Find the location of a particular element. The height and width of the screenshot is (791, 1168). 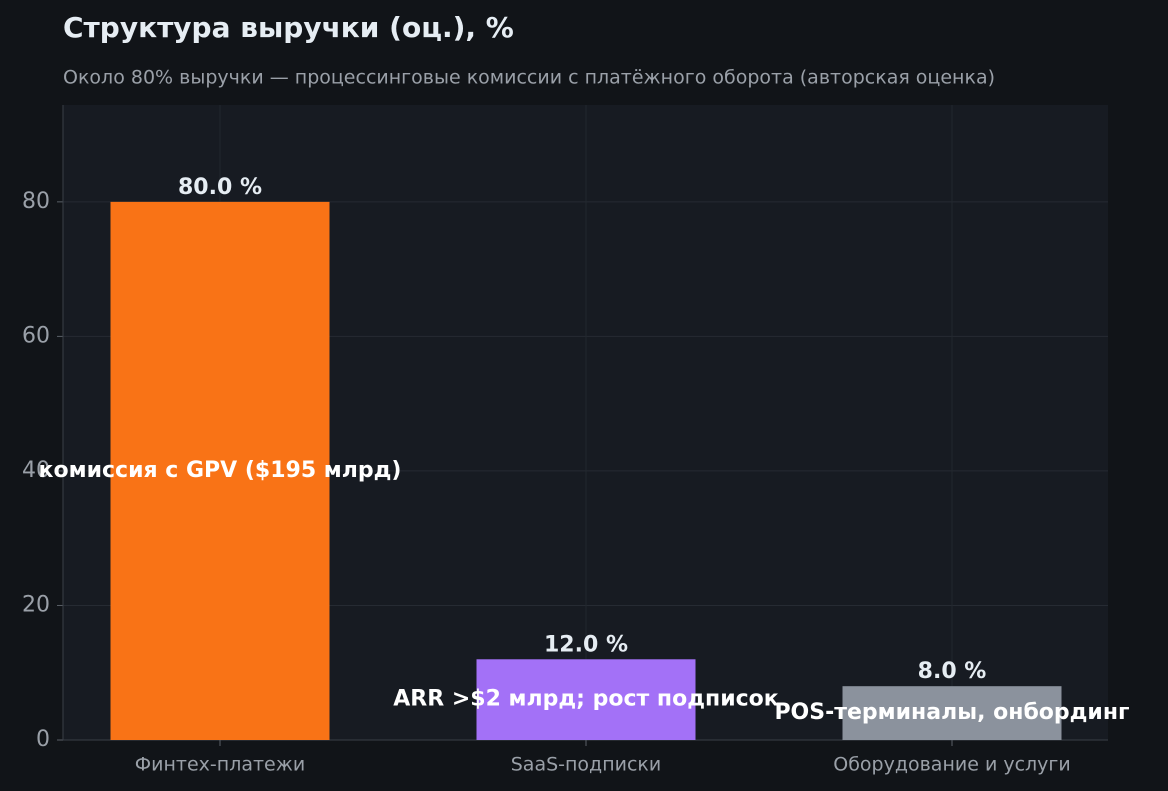

x-tick-label: Оборудование и услуги is located at coordinates (952, 765).